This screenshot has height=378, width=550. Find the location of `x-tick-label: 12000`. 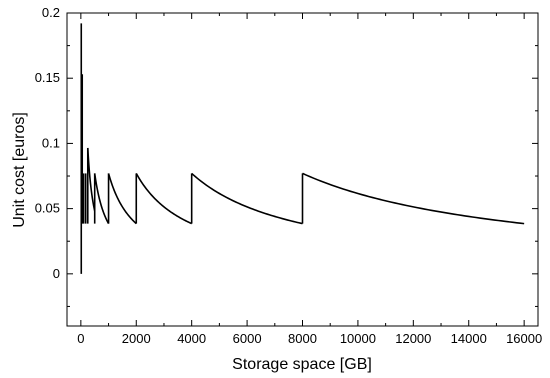

x-tick-label: 12000 is located at coordinates (413, 338).